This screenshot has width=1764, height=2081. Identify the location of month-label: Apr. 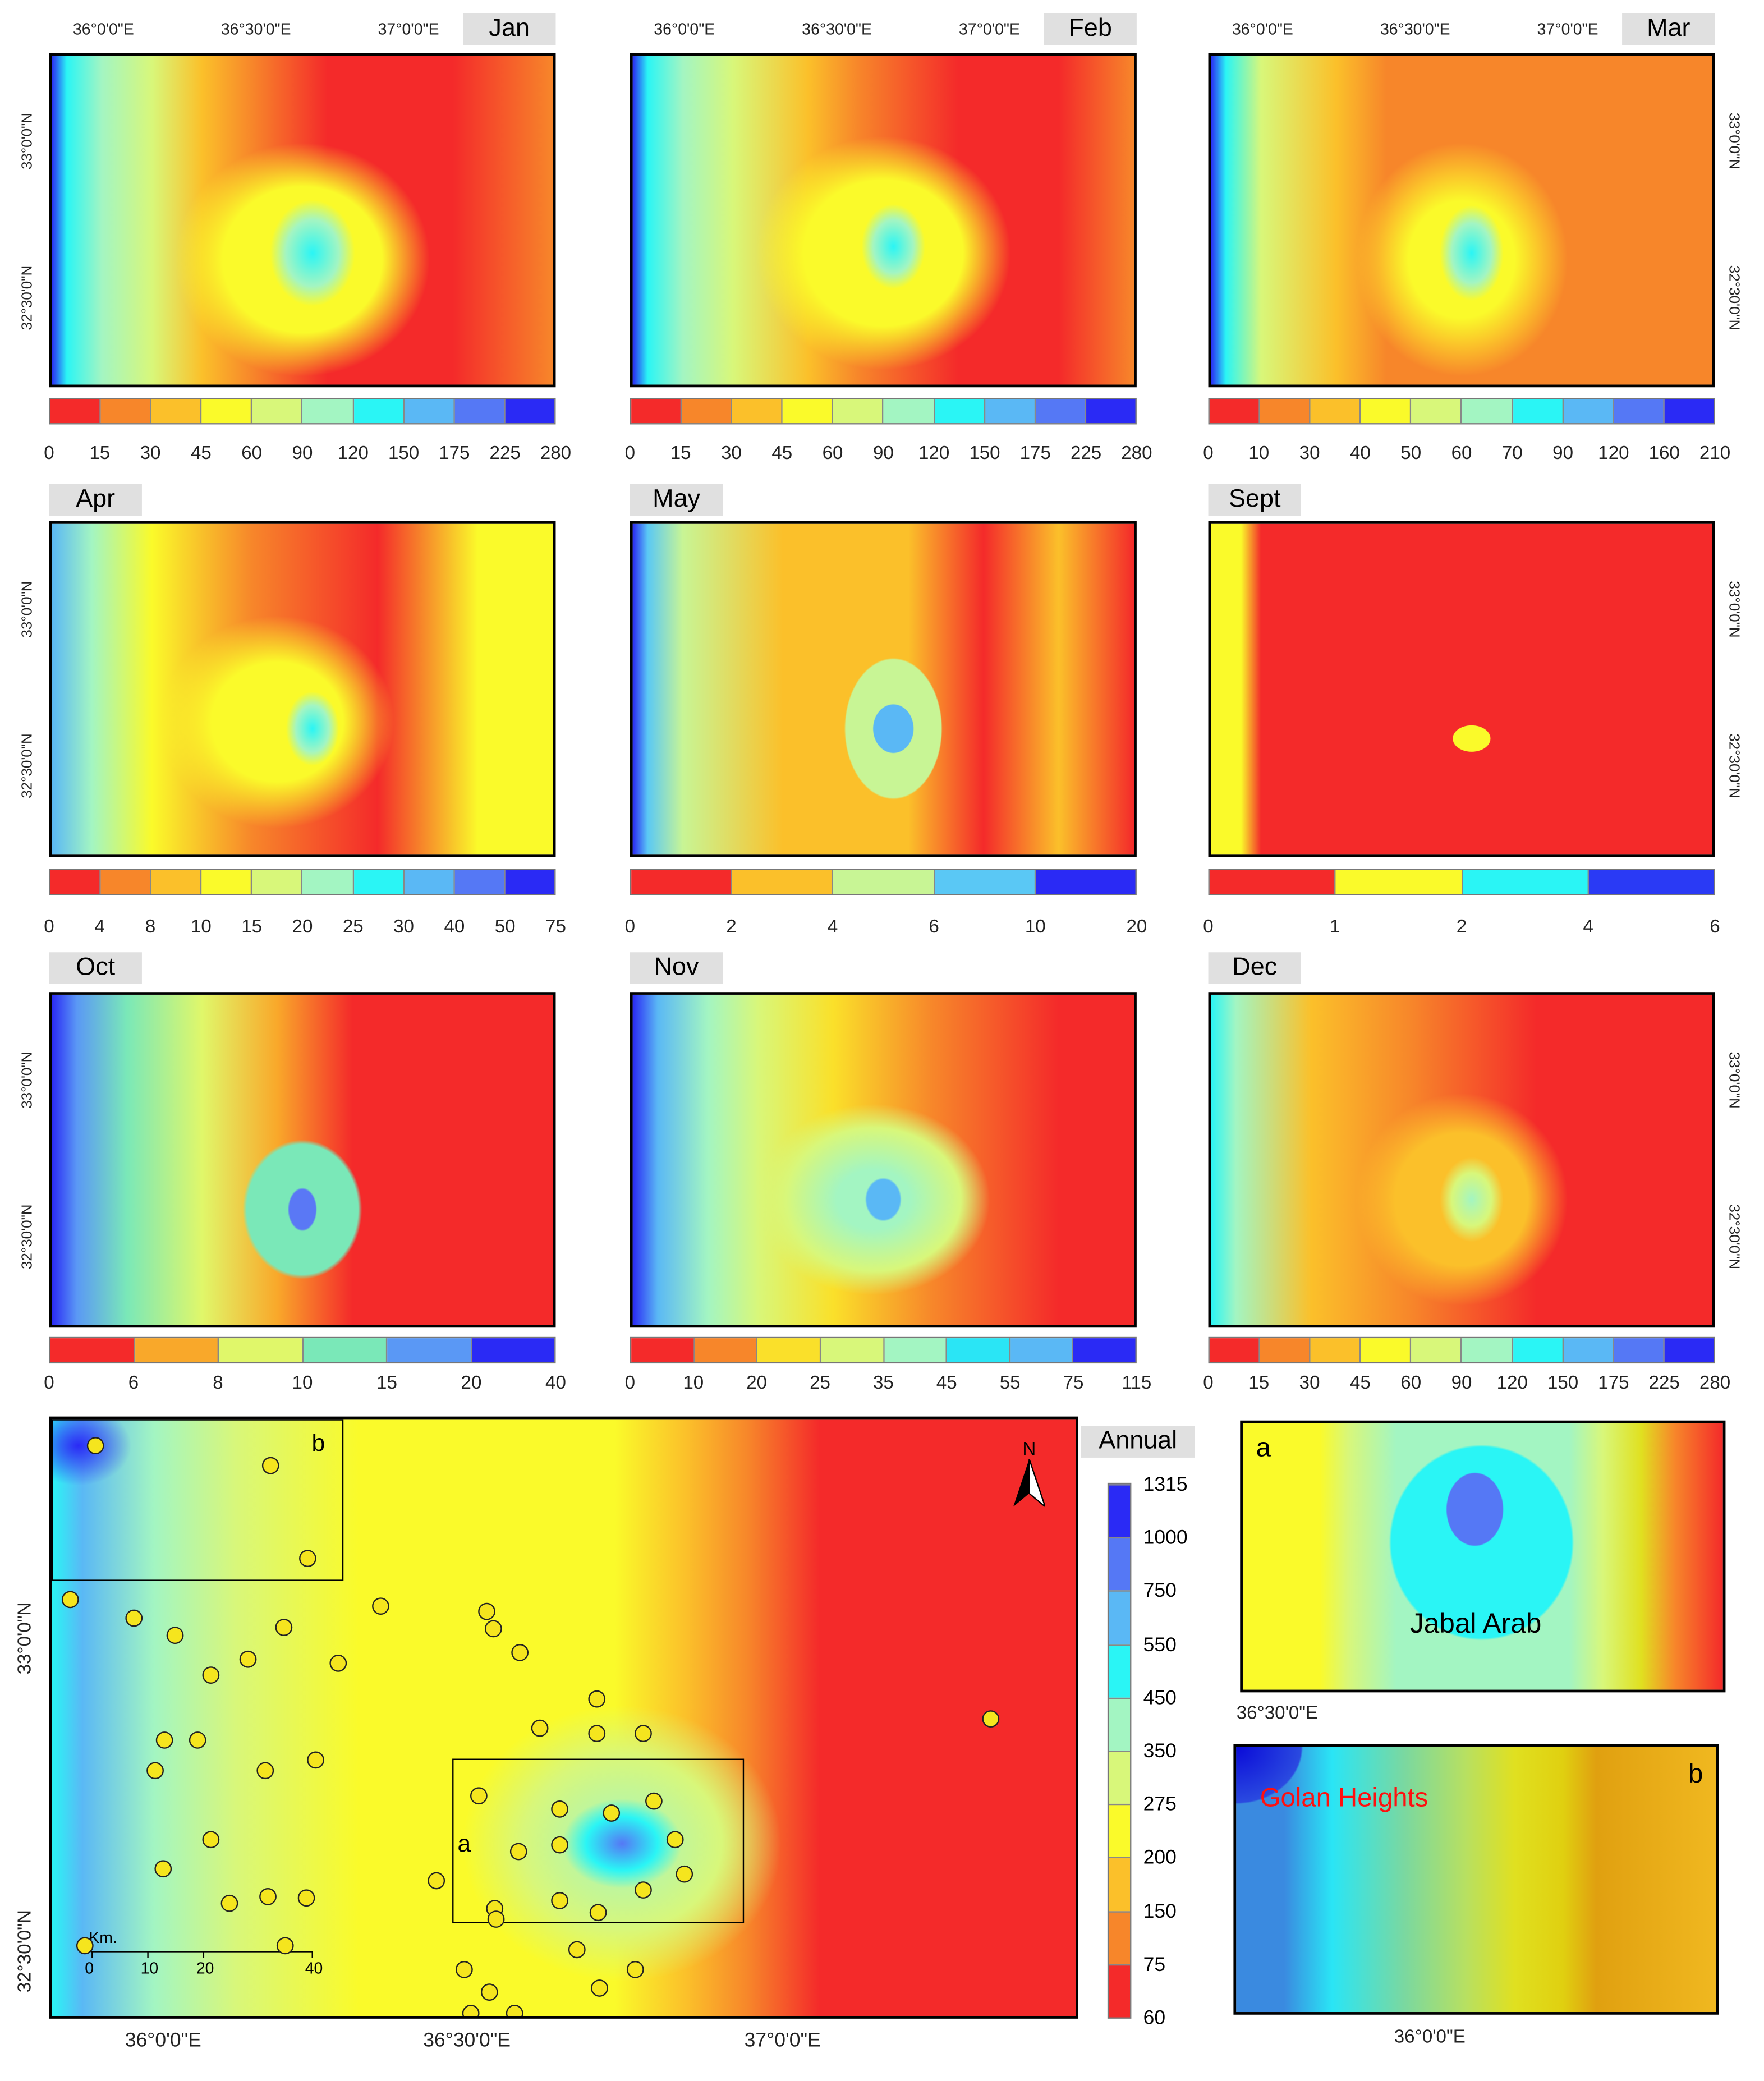
(95, 500).